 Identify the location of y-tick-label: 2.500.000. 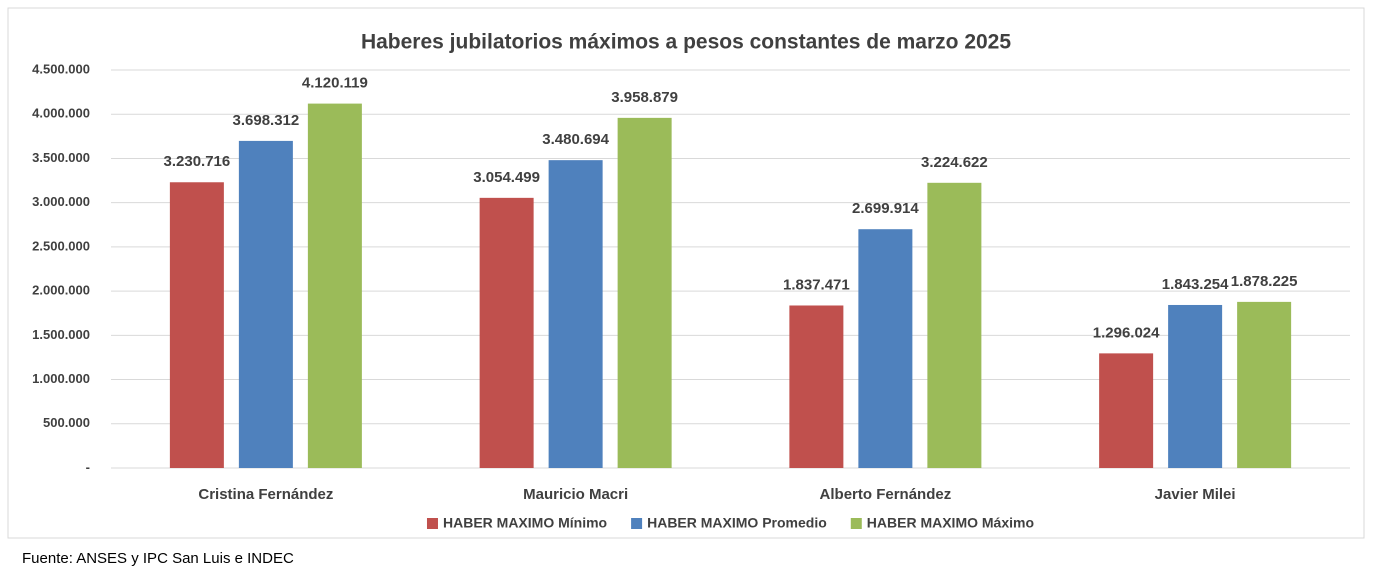
(61, 245).